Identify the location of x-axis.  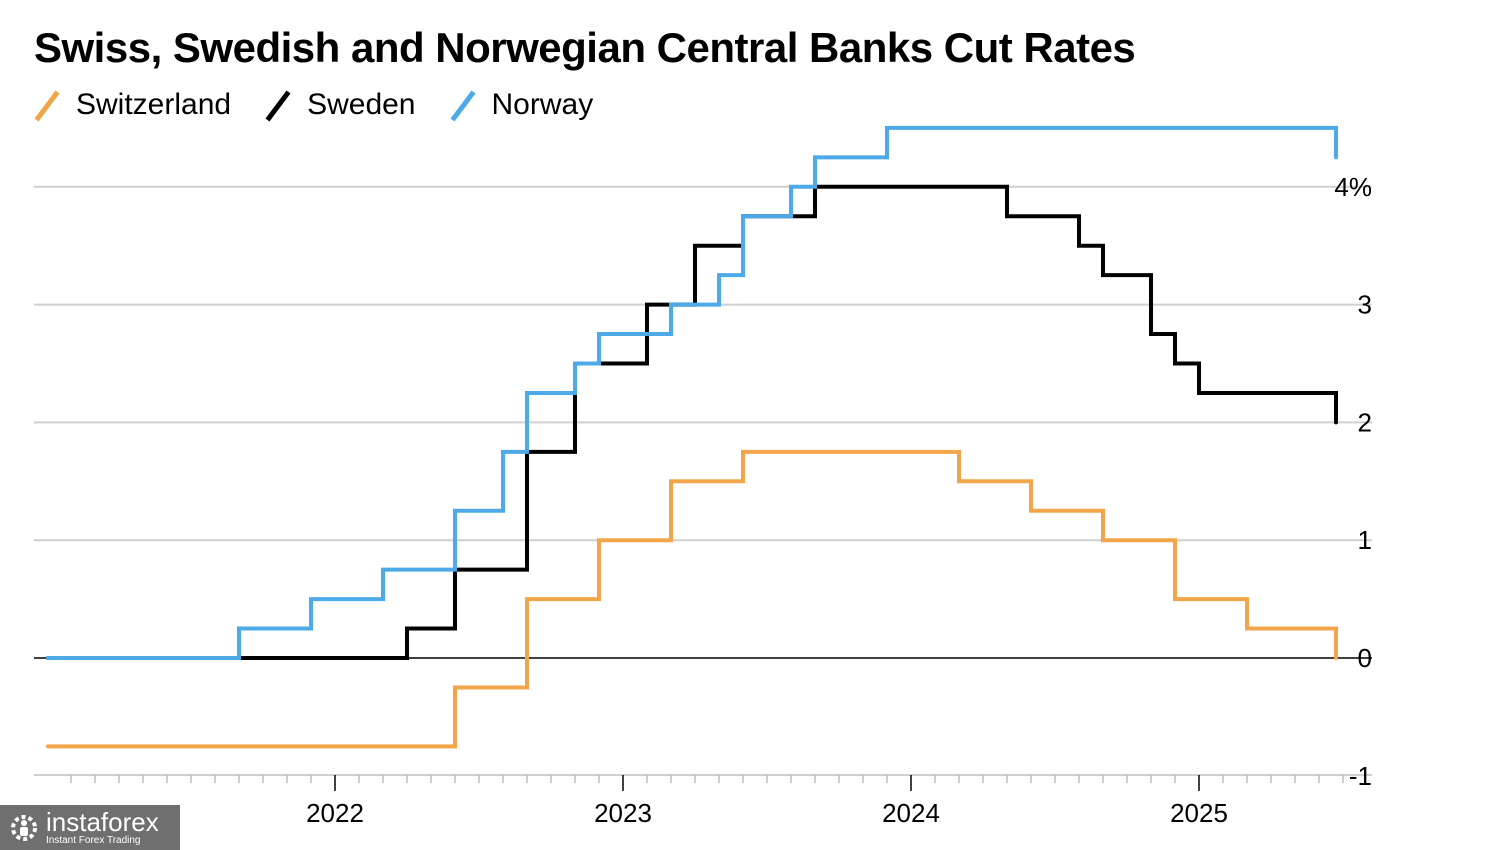
(703, 782).